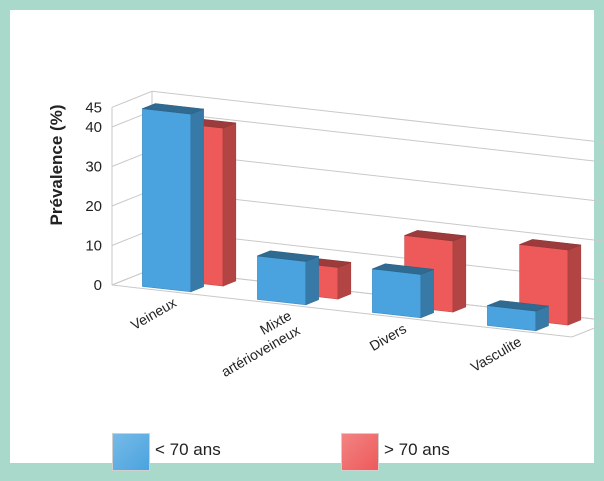  I want to click on chart-floor, so click(357, 303).